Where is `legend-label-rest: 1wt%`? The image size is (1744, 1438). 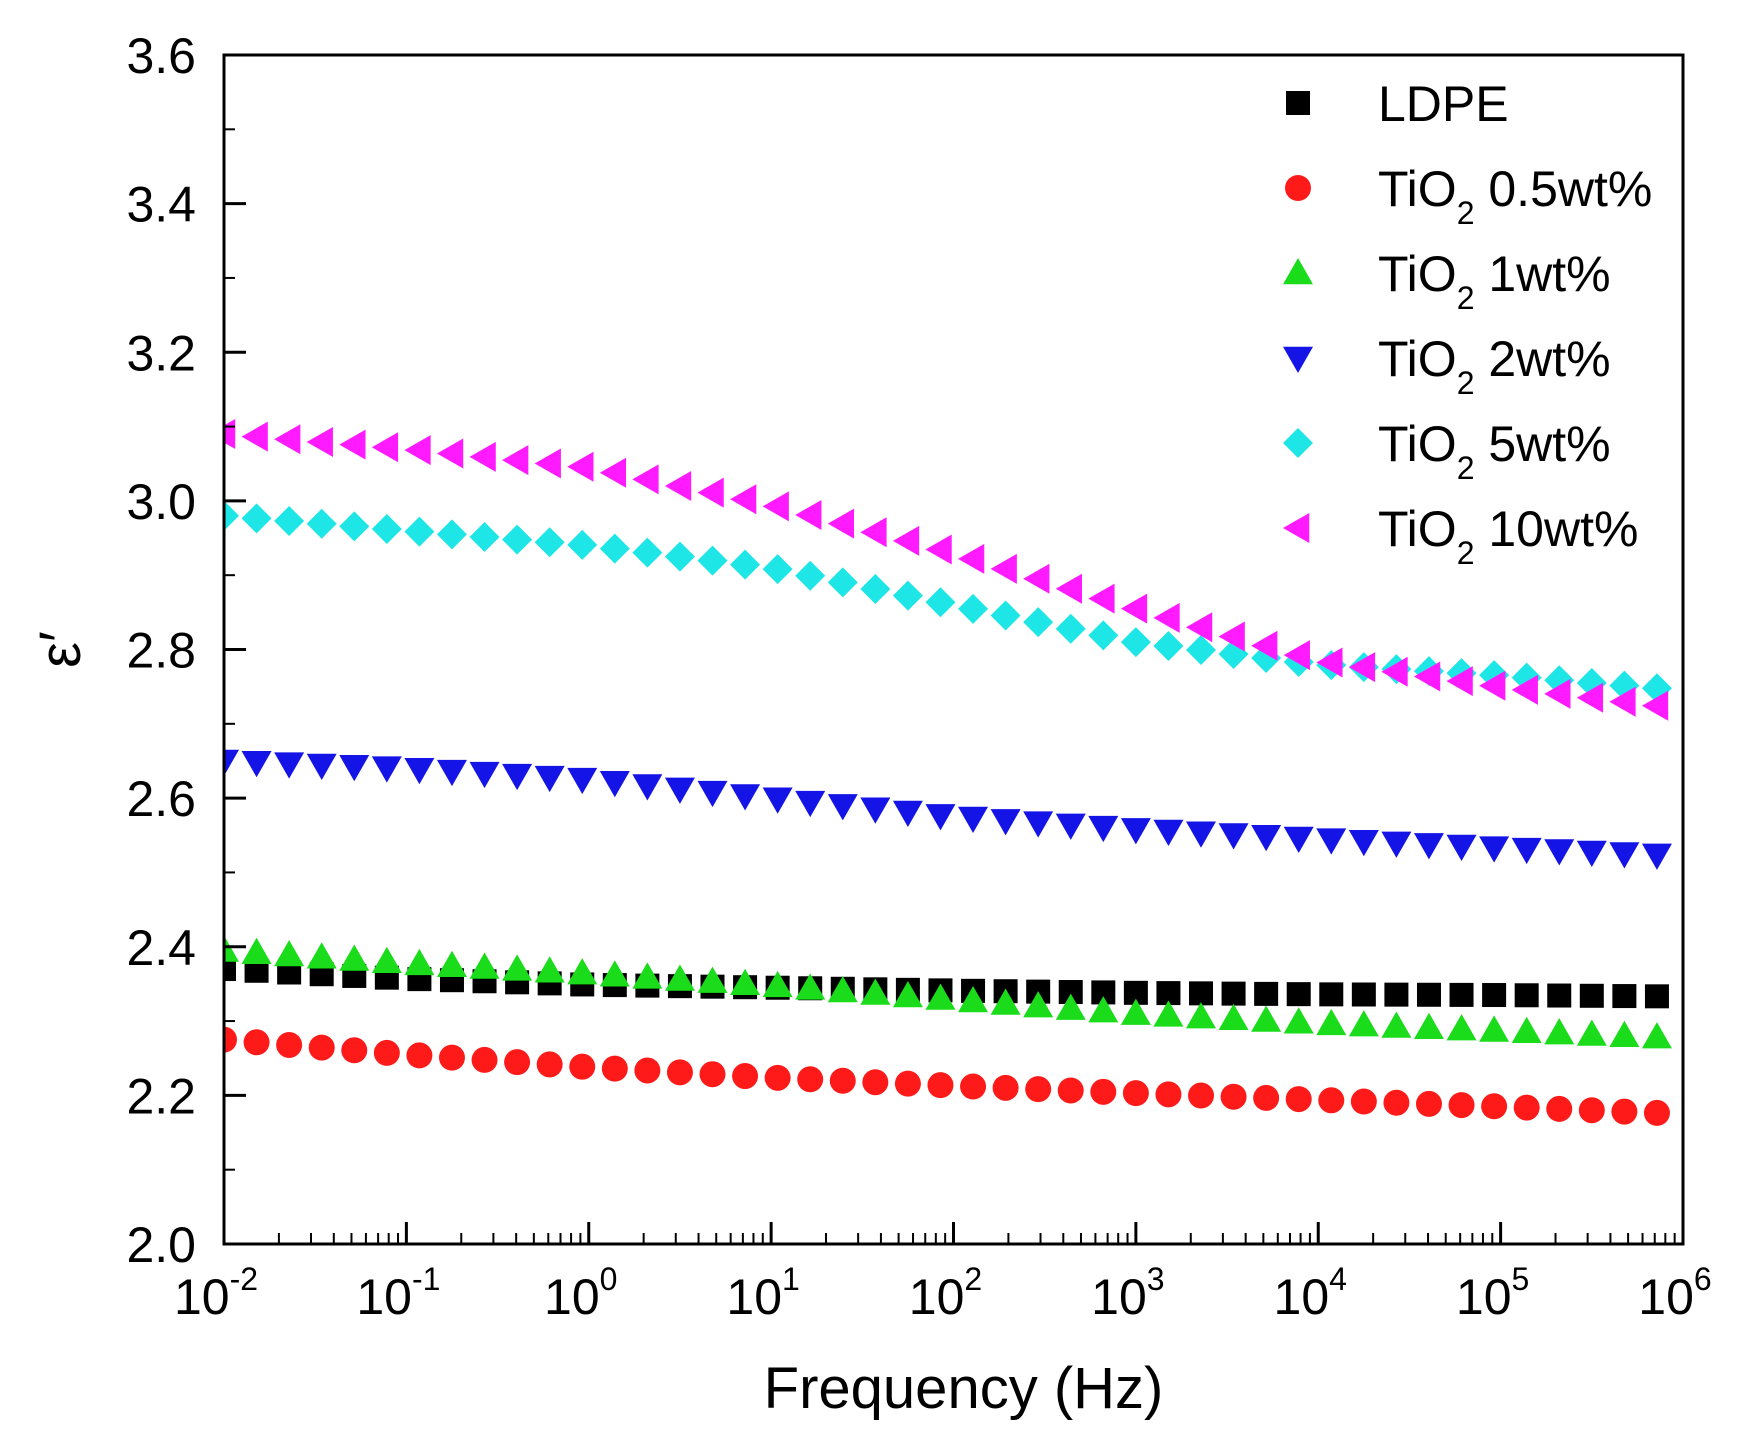
legend-label-rest: 1wt% is located at coordinates (1542, 274).